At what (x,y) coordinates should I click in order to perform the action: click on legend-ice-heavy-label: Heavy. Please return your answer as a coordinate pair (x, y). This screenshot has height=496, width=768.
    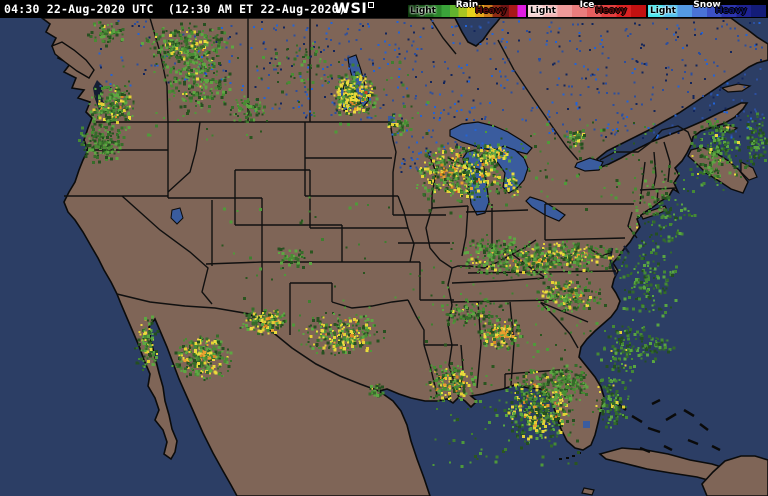
    Looking at the image, I should click on (611, 11).